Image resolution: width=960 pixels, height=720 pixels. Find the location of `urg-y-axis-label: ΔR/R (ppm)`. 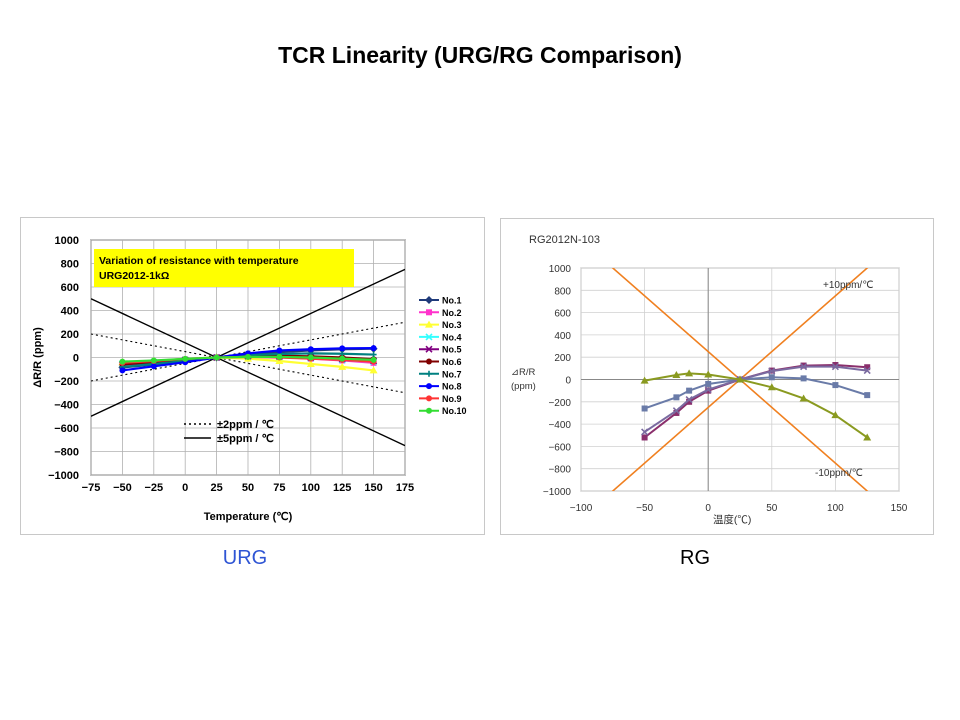

urg-y-axis-label: ΔR/R (ppm) is located at coordinates (38, 357).